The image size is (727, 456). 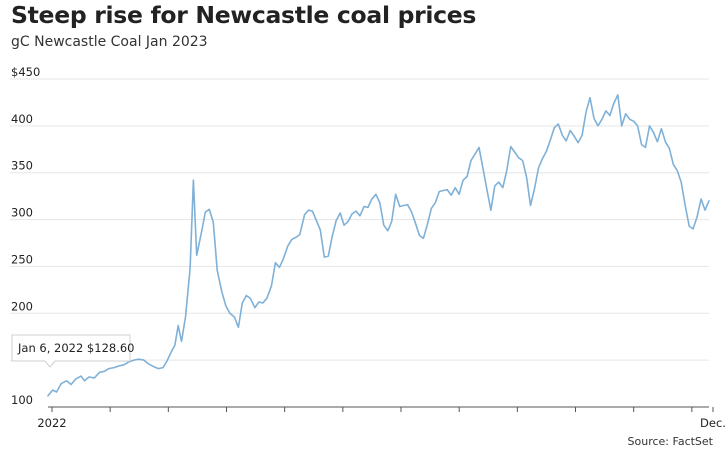 What do you see at coordinates (25, 72) in the screenshot?
I see `y-tick-label-450: $450` at bounding box center [25, 72].